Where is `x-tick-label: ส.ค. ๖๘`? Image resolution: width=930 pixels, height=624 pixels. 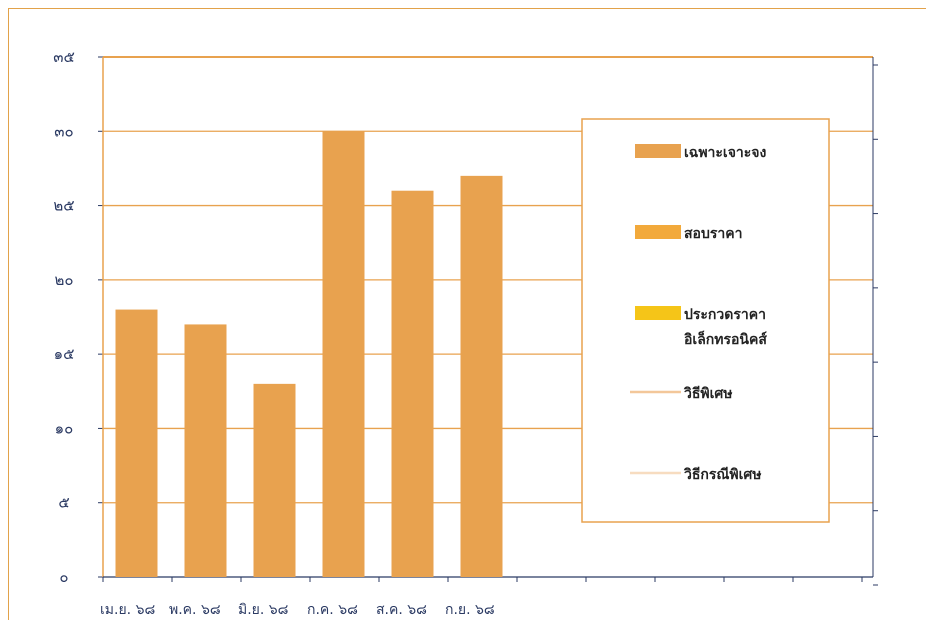
x-tick-label: ส.ค. ๖๘ is located at coordinates (401, 610).